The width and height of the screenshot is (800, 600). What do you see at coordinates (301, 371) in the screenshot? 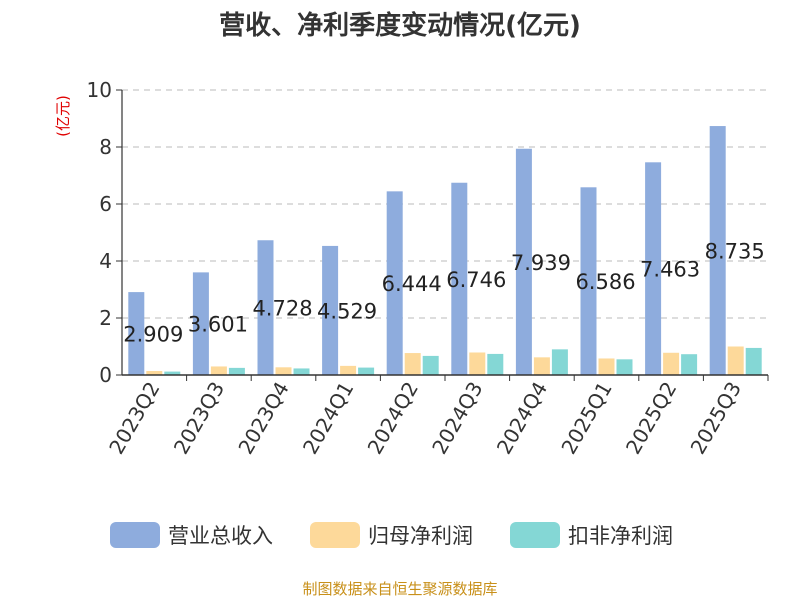
I see `bar-3-2023Q4` at bounding box center [301, 371].